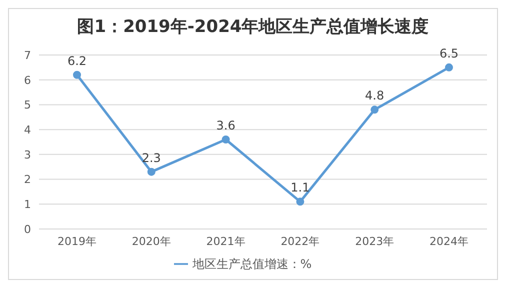  I want to click on x-tick-label: 2022年, so click(300, 241).